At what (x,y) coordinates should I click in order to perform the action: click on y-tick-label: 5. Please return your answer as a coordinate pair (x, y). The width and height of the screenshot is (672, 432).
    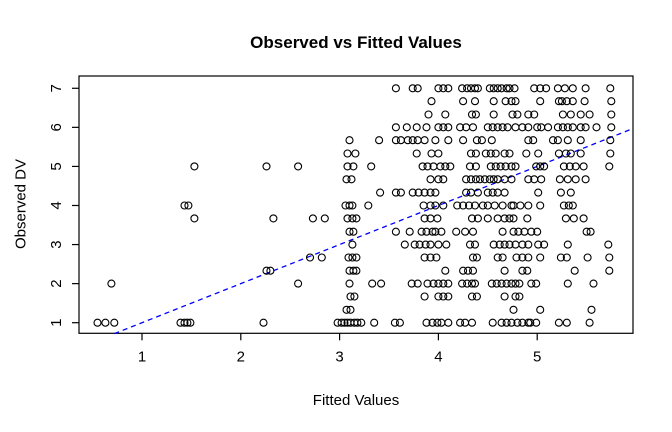
    Looking at the image, I should click on (56, 166).